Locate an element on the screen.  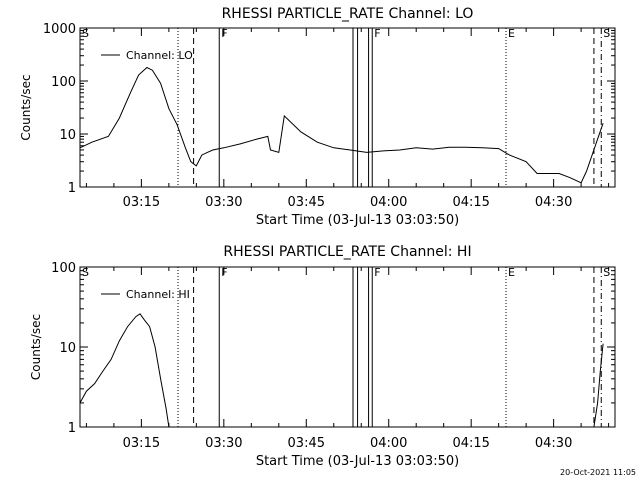
legend-label: Channel: LO is located at coordinates (159, 55).